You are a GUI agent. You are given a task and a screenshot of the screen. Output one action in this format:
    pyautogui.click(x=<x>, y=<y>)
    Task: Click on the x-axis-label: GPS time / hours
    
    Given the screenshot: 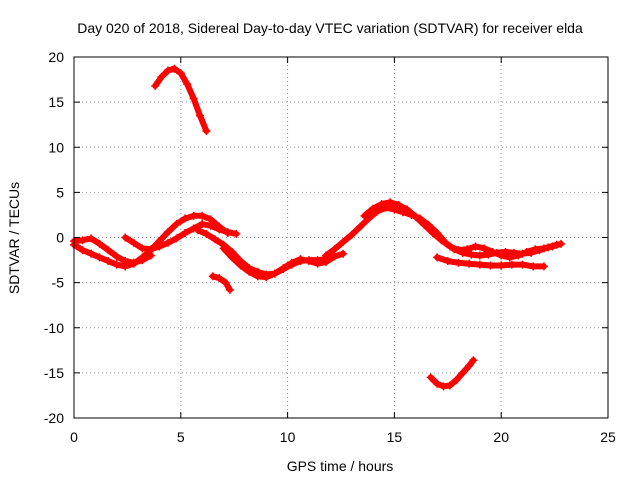 What is the action you would take?
    pyautogui.click(x=340, y=466)
    